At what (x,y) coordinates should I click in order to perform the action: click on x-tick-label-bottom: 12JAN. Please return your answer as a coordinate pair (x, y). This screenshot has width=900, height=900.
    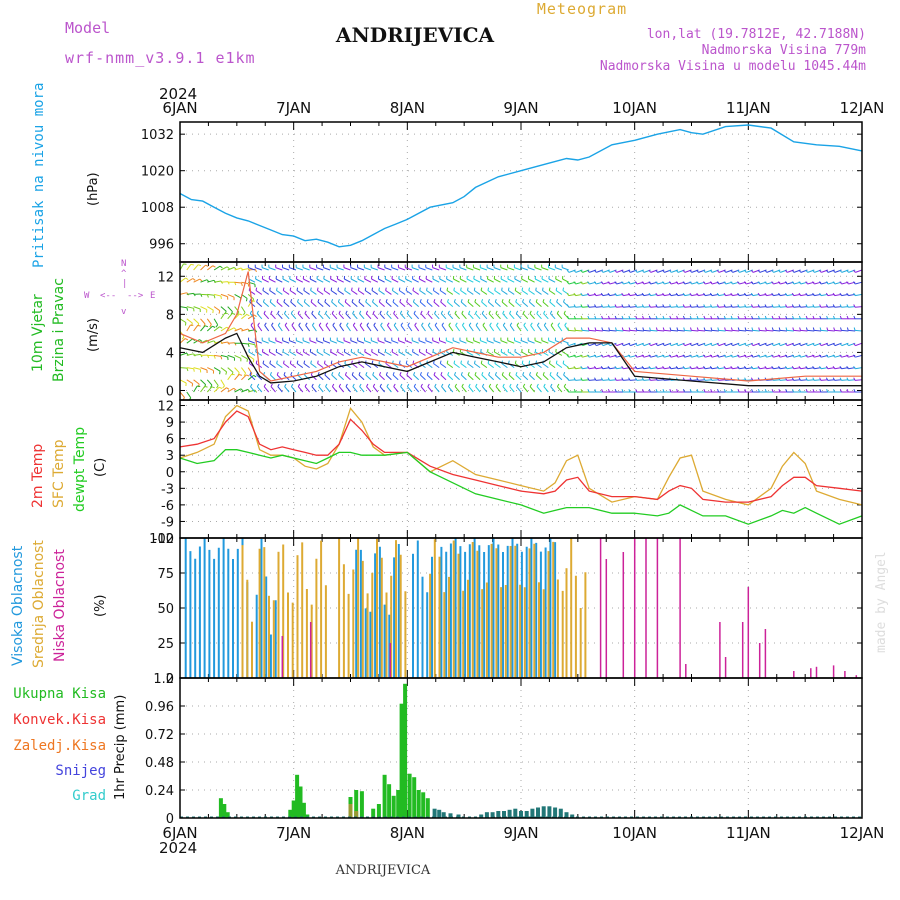
    Looking at the image, I should click on (862, 833).